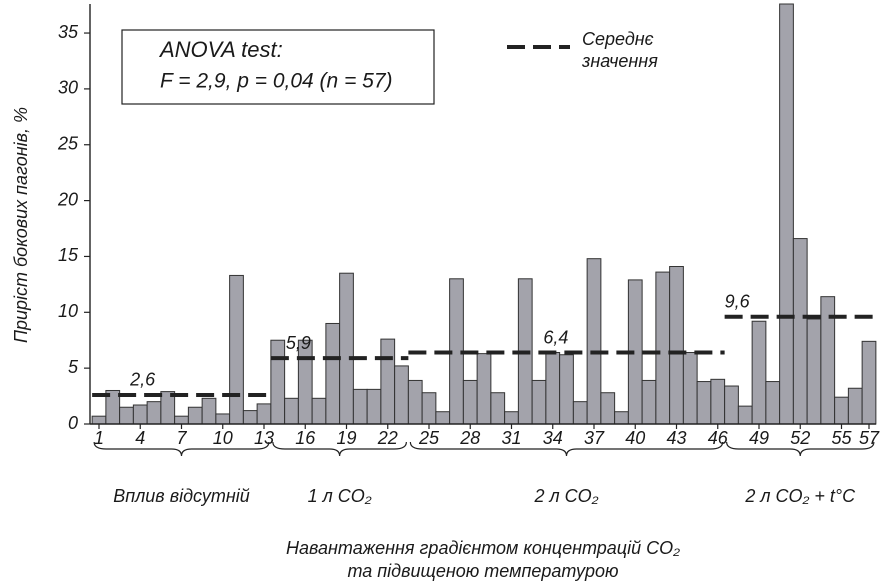  What do you see at coordinates (305, 438) in the screenshot?
I see `x-tick-label: 16` at bounding box center [305, 438].